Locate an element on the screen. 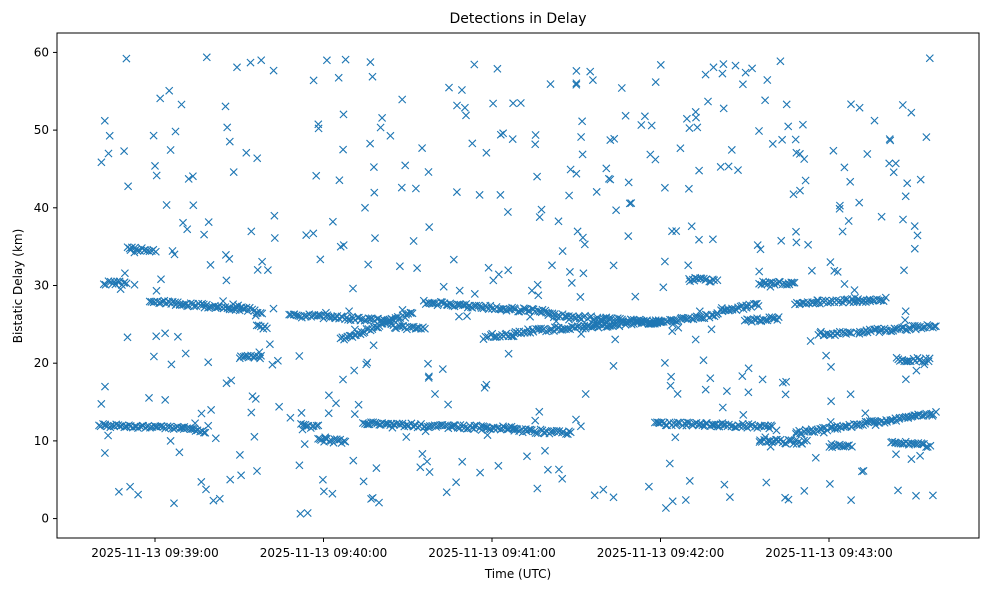 The width and height of the screenshot is (990, 590). y-axis-label: Bistatic Delay (km) is located at coordinates (18, 286).